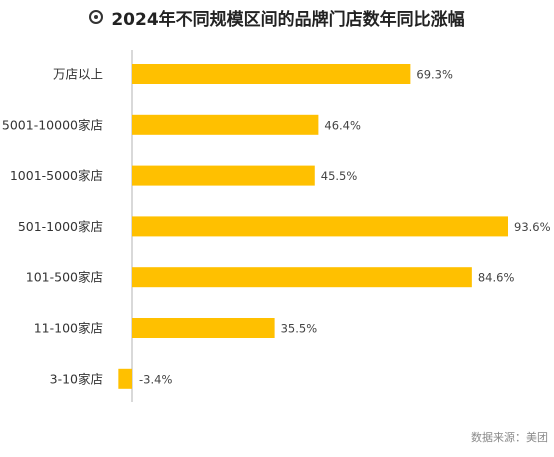 This screenshot has height=457, width=554. I want to click on category-label: 1001-5000家店, so click(56, 175).